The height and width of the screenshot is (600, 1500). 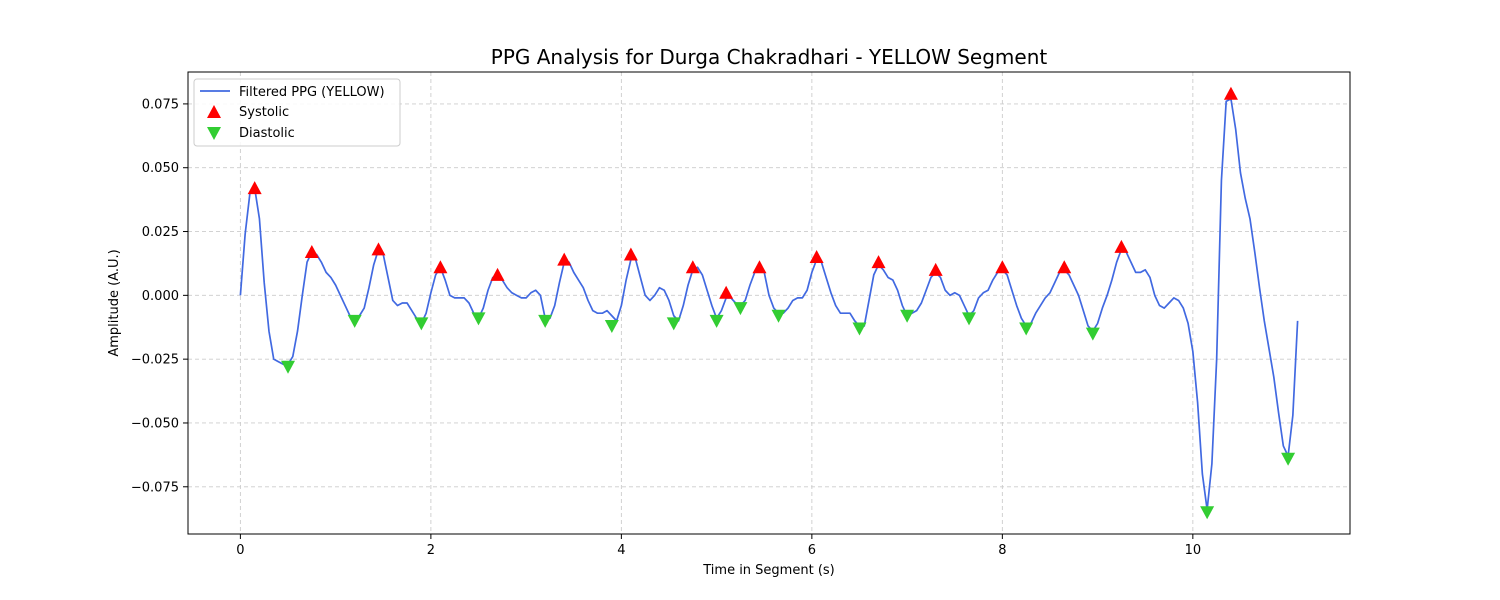 I want to click on y-tick-label: −0.050, so click(x=155, y=423).